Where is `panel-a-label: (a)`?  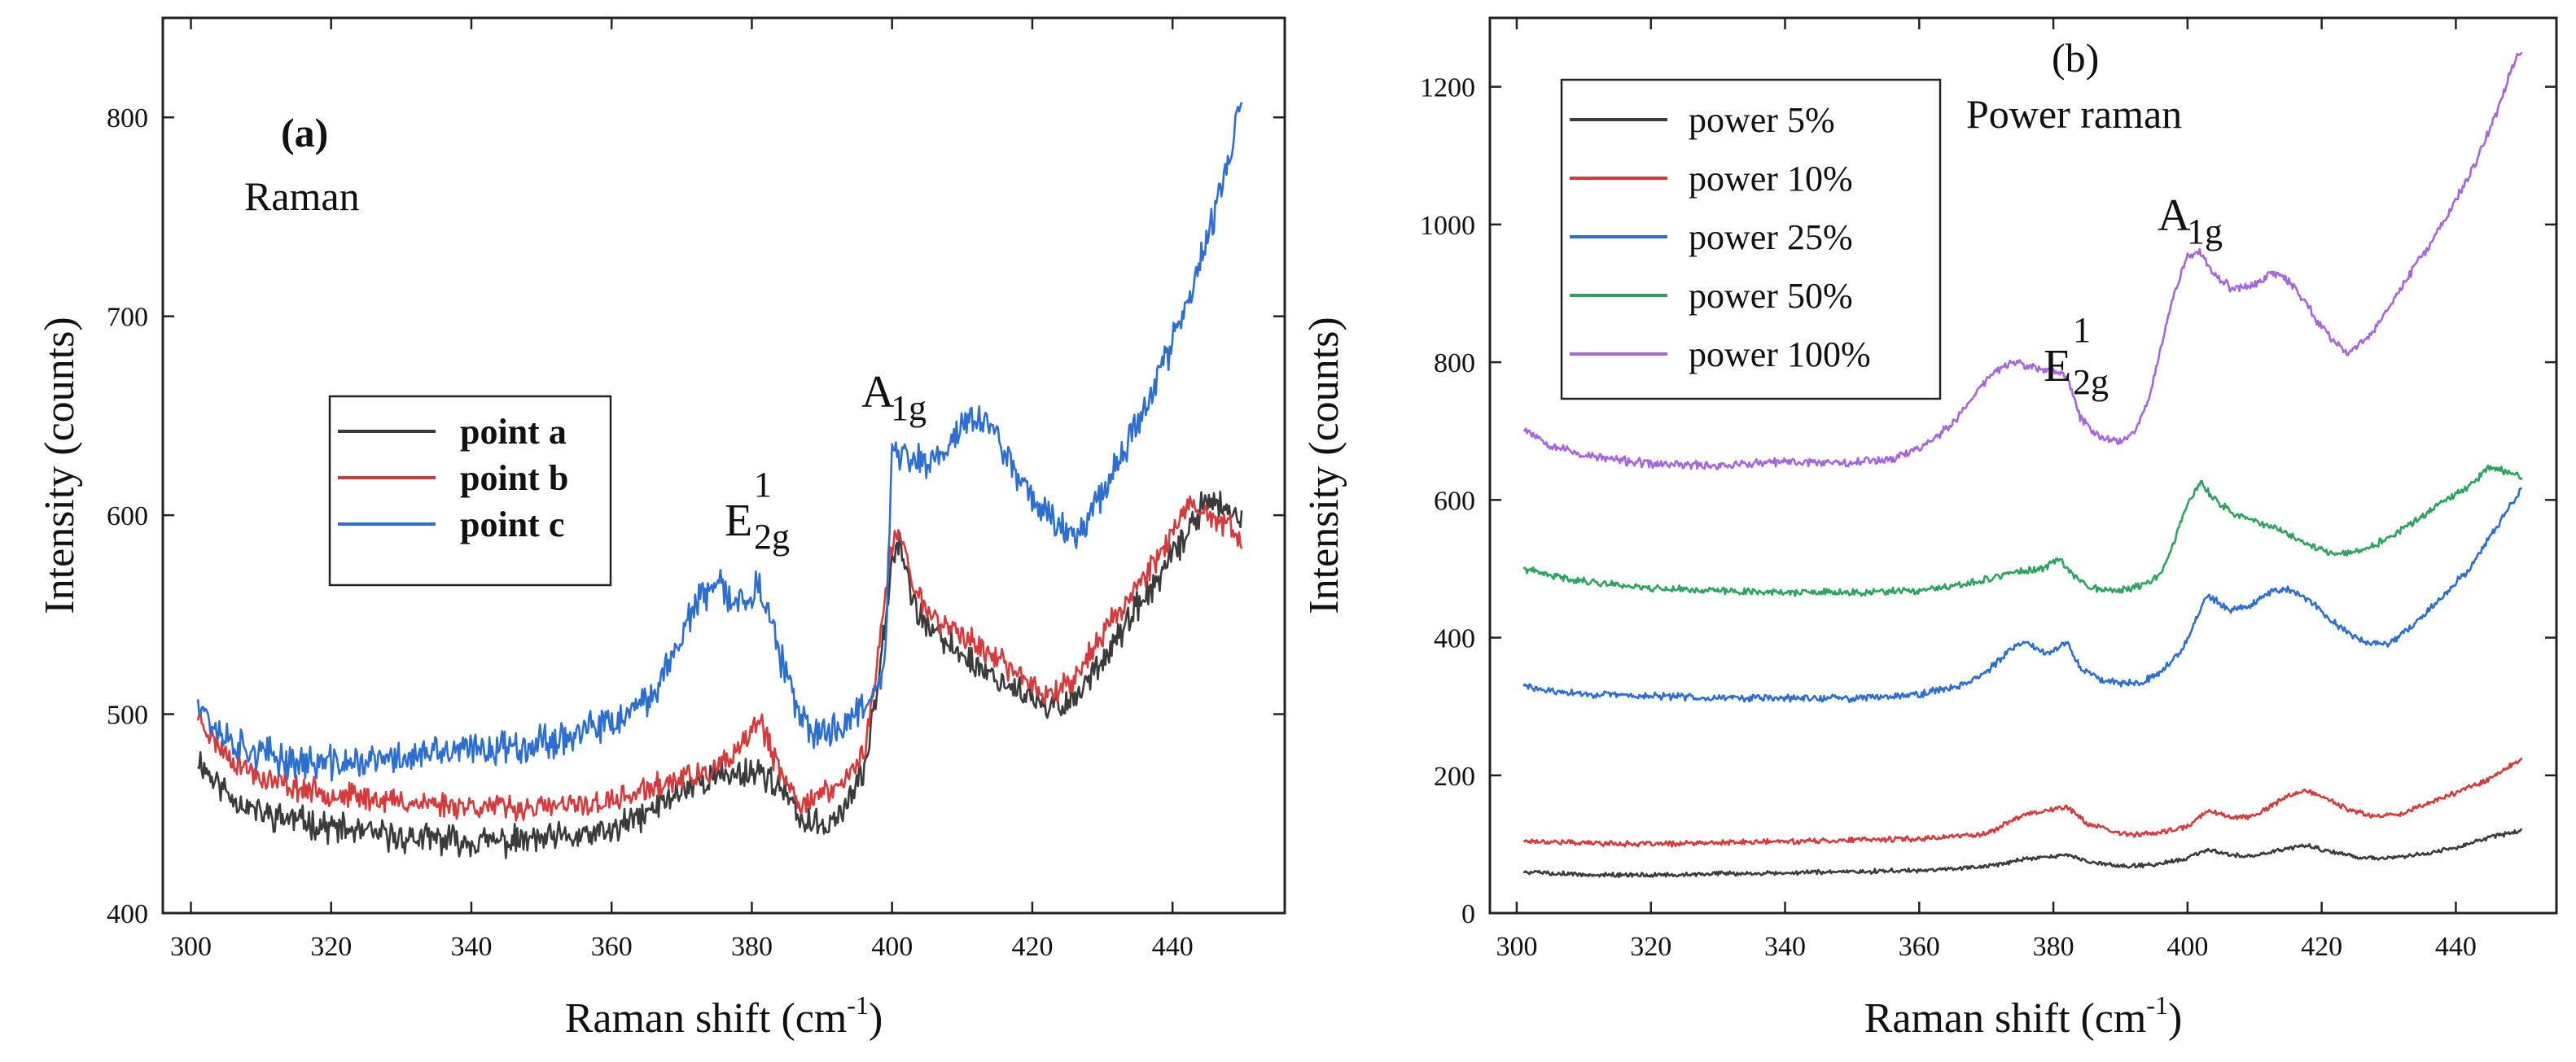
panel-a-label: (a) is located at coordinates (304, 132).